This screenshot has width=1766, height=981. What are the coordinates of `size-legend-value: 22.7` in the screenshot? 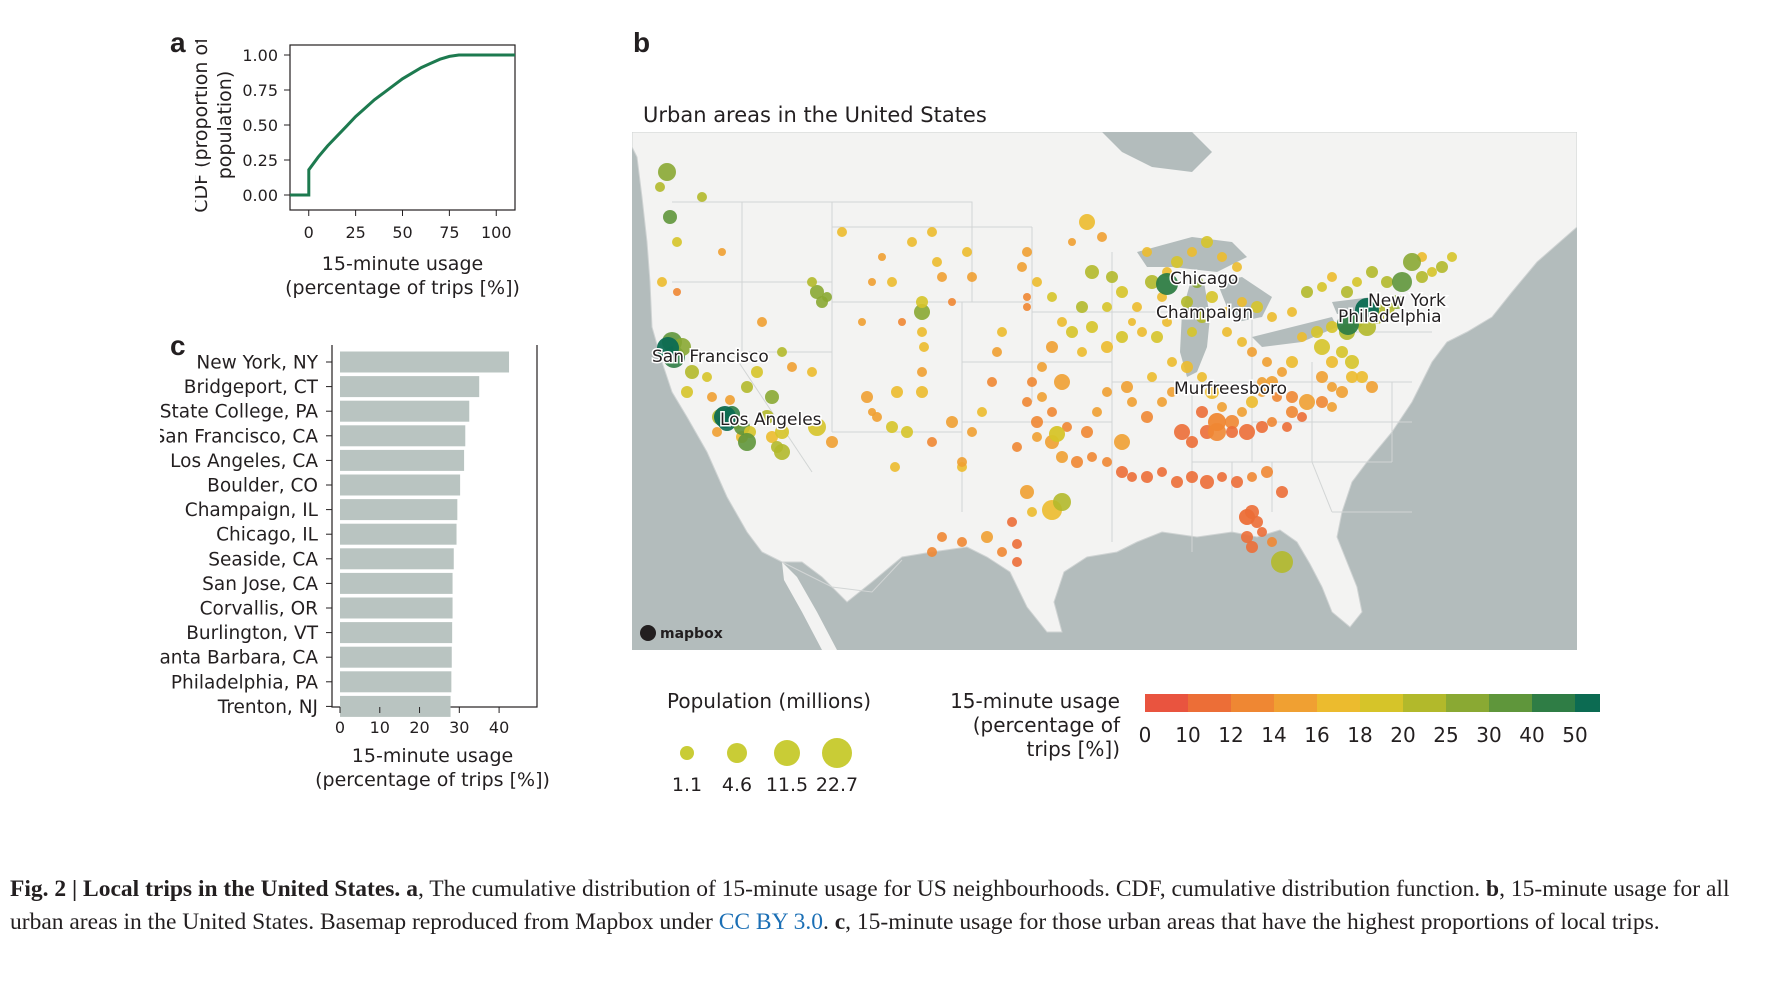 It's located at (837, 785).